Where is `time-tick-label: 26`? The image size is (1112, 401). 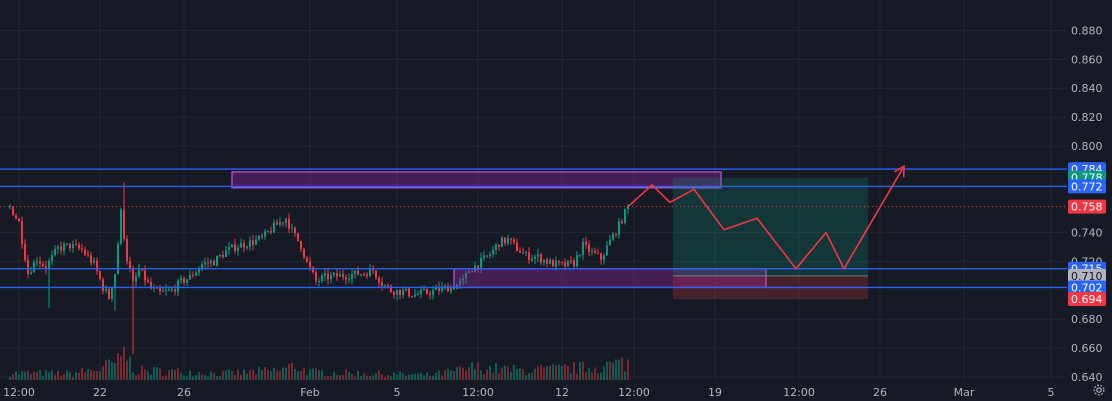
time-tick-label: 26 is located at coordinates (880, 392).